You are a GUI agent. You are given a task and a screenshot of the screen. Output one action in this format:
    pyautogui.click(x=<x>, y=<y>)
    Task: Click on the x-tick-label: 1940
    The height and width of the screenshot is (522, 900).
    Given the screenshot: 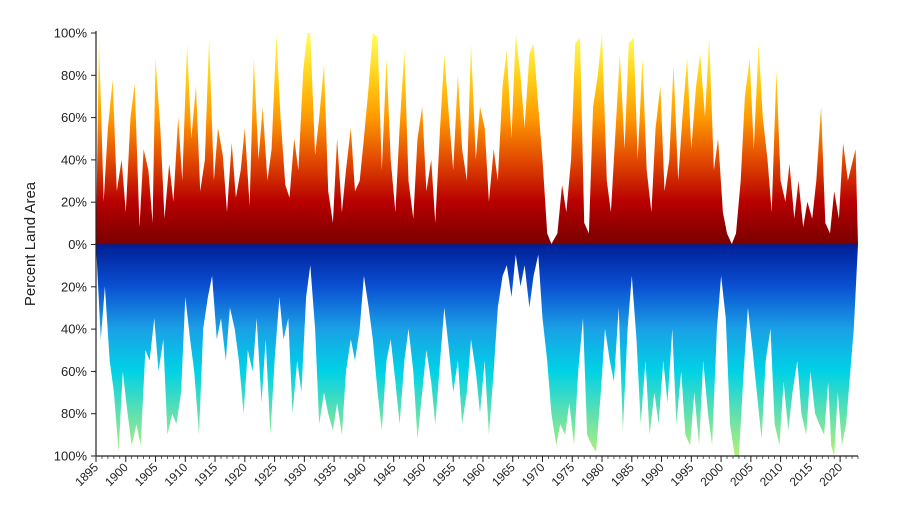 What is the action you would take?
    pyautogui.click(x=354, y=474)
    